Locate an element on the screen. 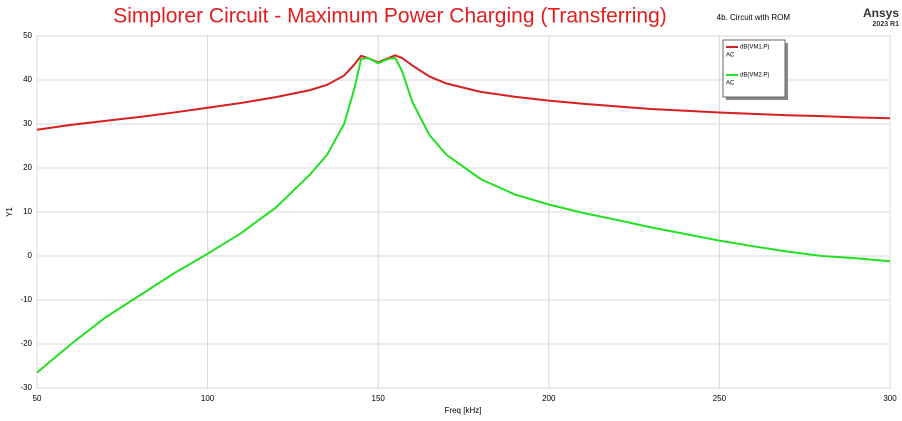  y-axis-label: Y1 is located at coordinates (9, 212).